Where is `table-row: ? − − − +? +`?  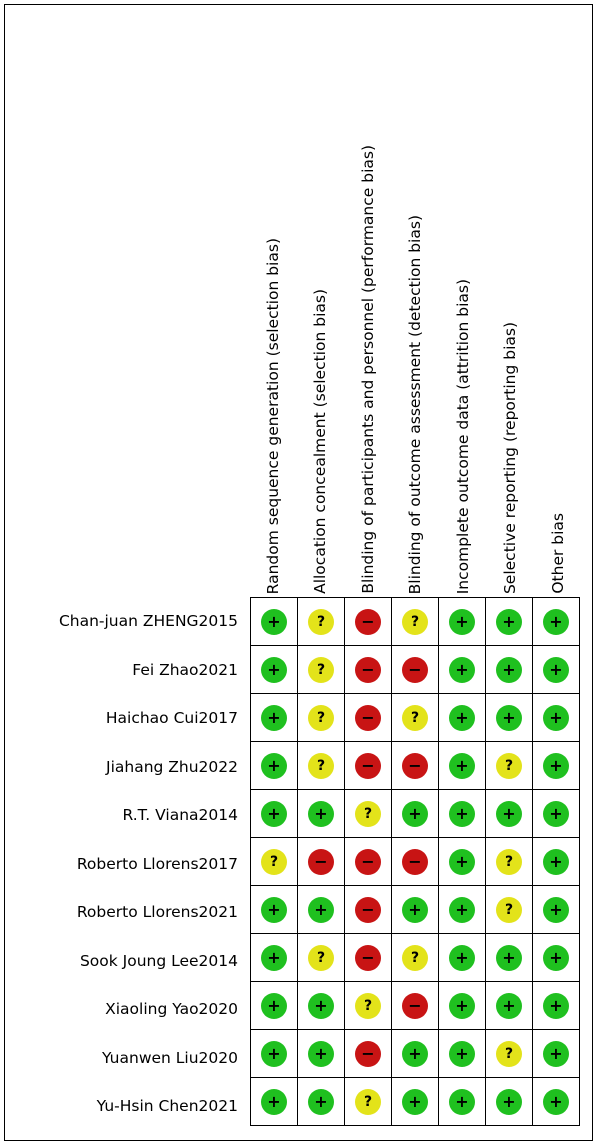 table-row: ? − − − +? + is located at coordinates (415, 861).